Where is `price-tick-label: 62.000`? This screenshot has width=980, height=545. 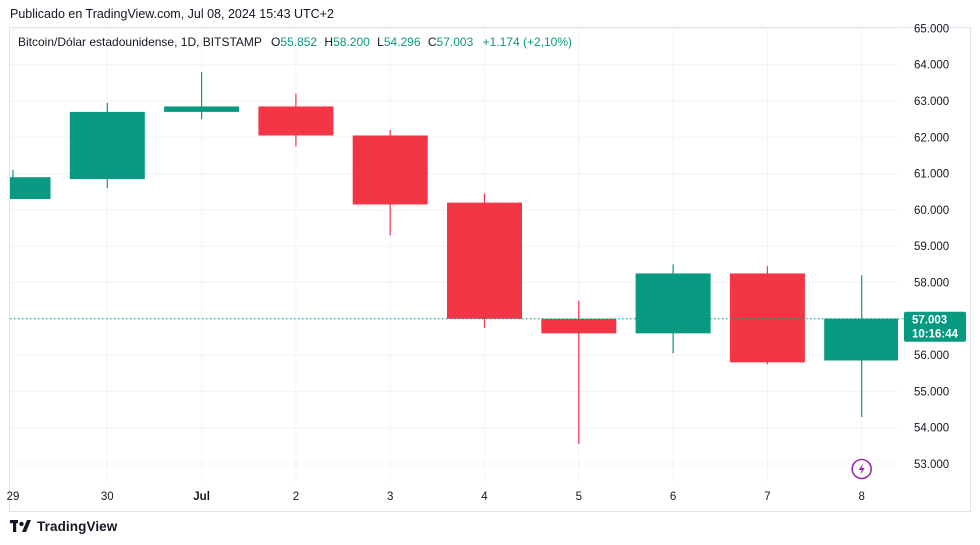
price-tick-label: 62.000 is located at coordinates (931, 138).